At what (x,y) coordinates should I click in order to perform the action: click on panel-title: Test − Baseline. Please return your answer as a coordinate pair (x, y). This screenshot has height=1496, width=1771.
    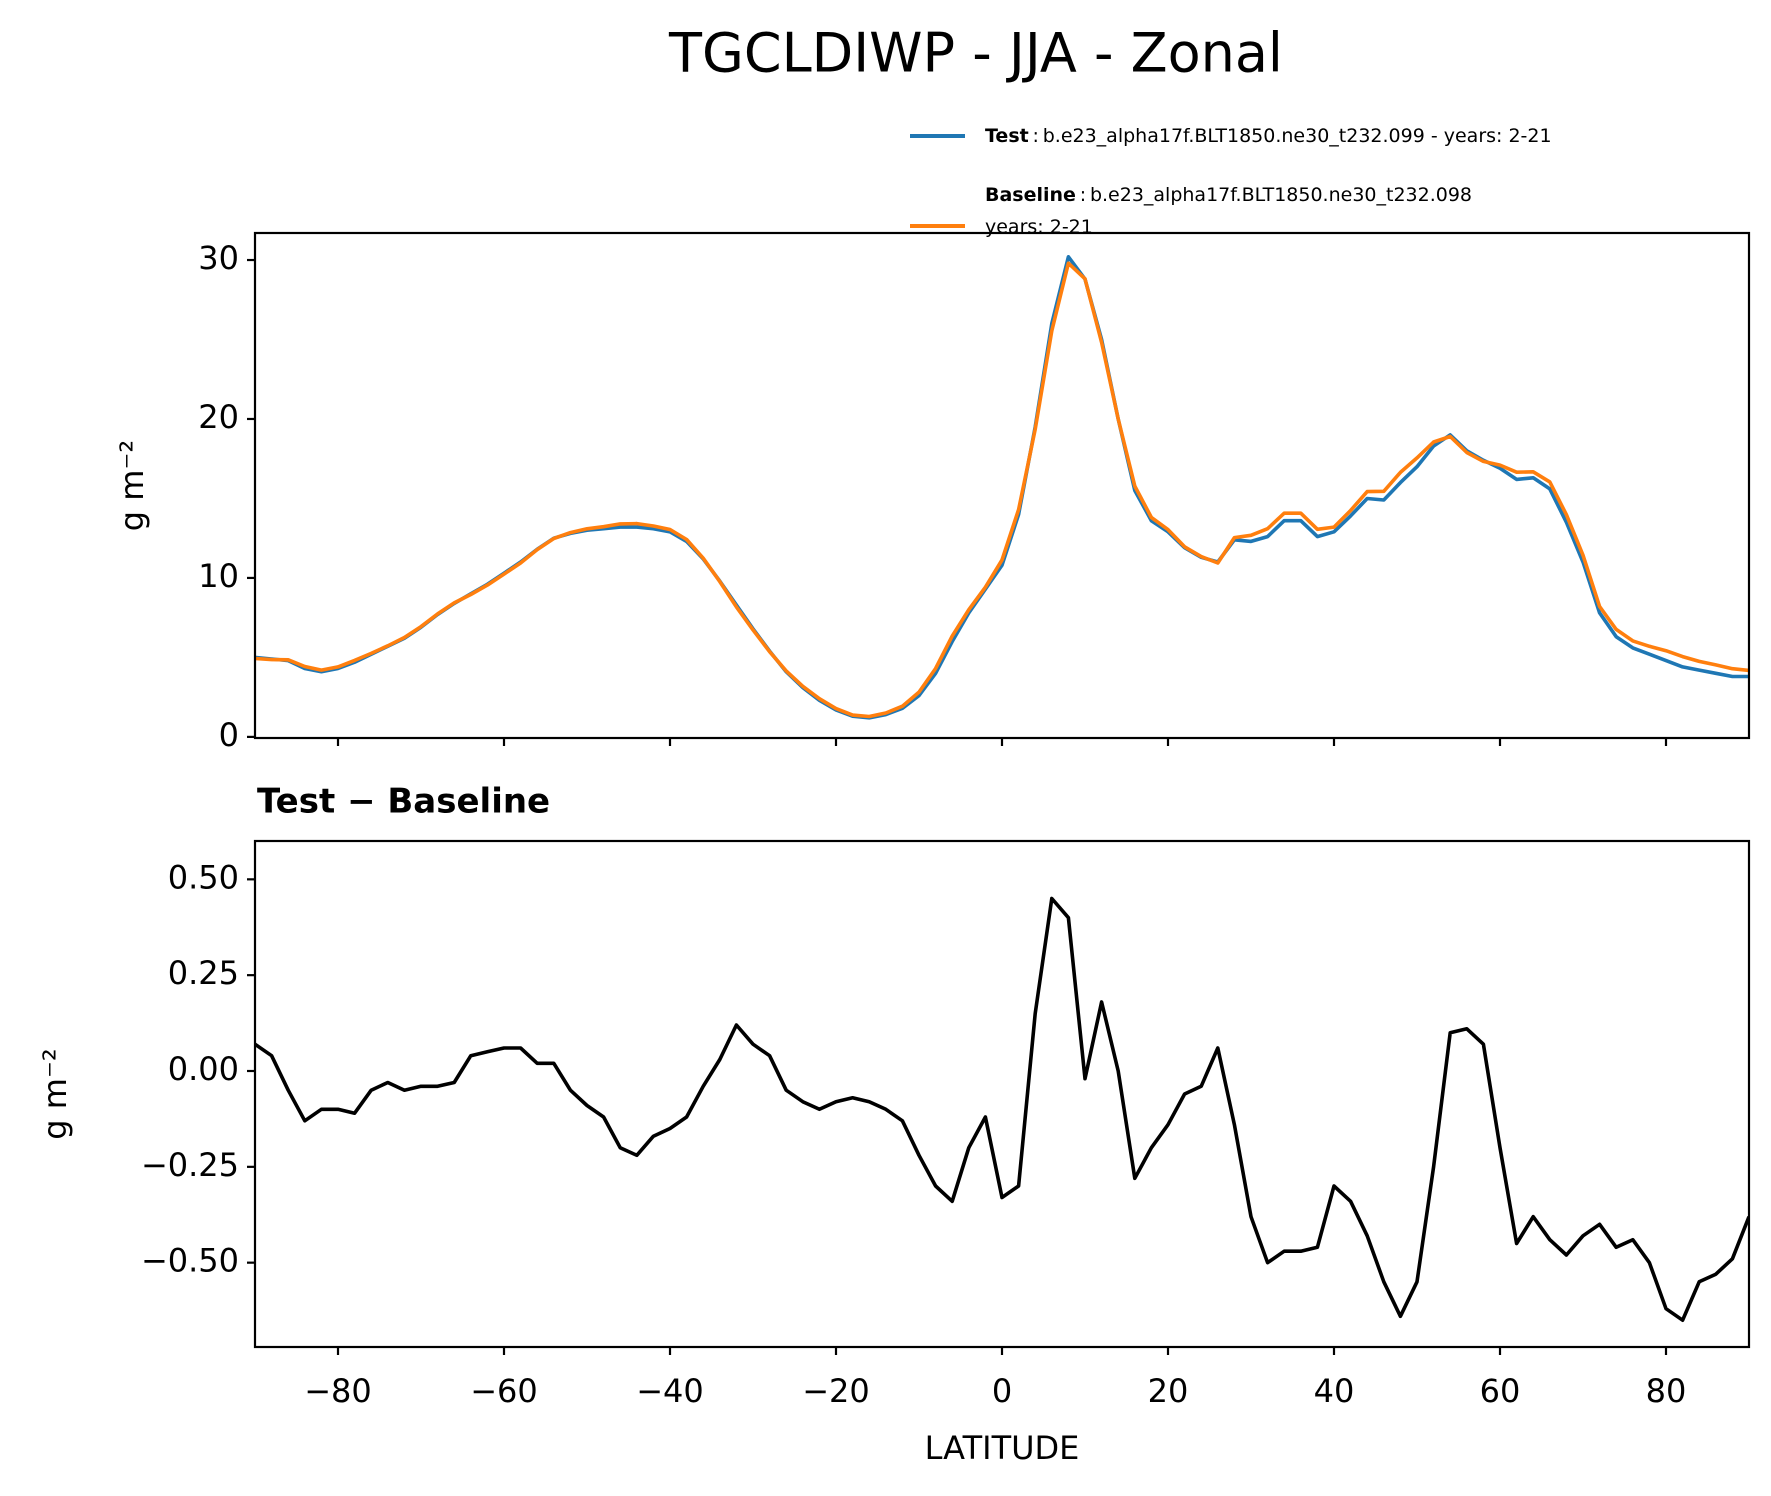
    Looking at the image, I should click on (403, 802).